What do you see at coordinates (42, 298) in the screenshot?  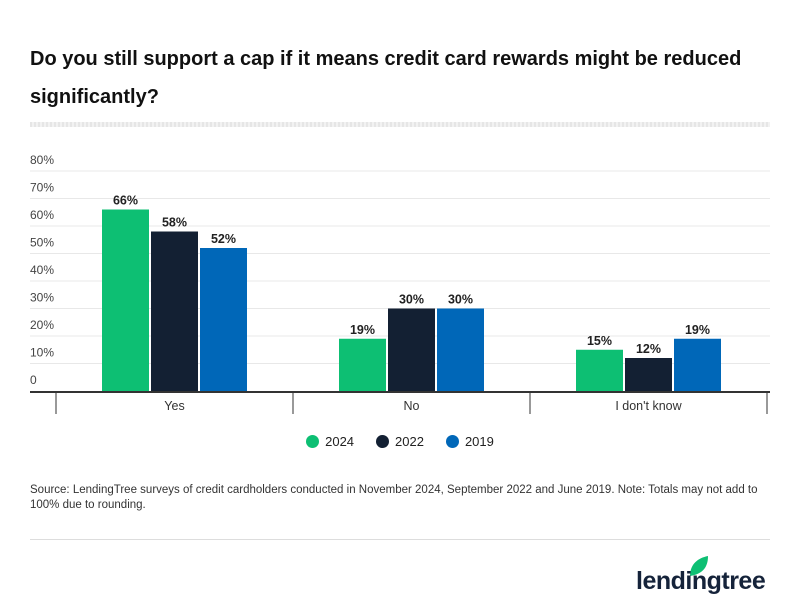 I see `y-tick-label: 30%` at bounding box center [42, 298].